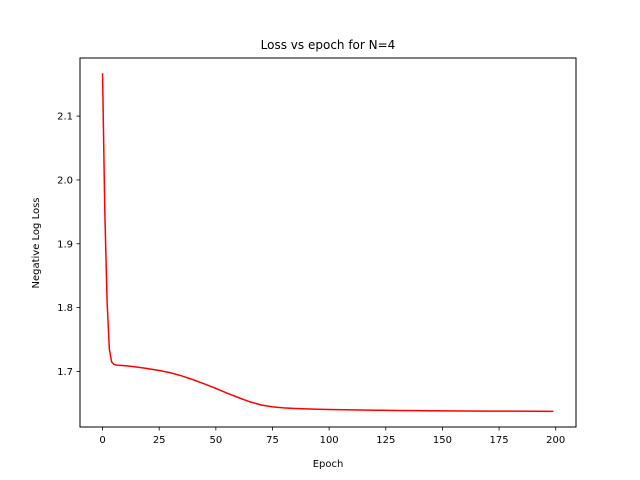  What do you see at coordinates (328, 45) in the screenshot?
I see `chart-title: Loss vs epoch for N=4` at bounding box center [328, 45].